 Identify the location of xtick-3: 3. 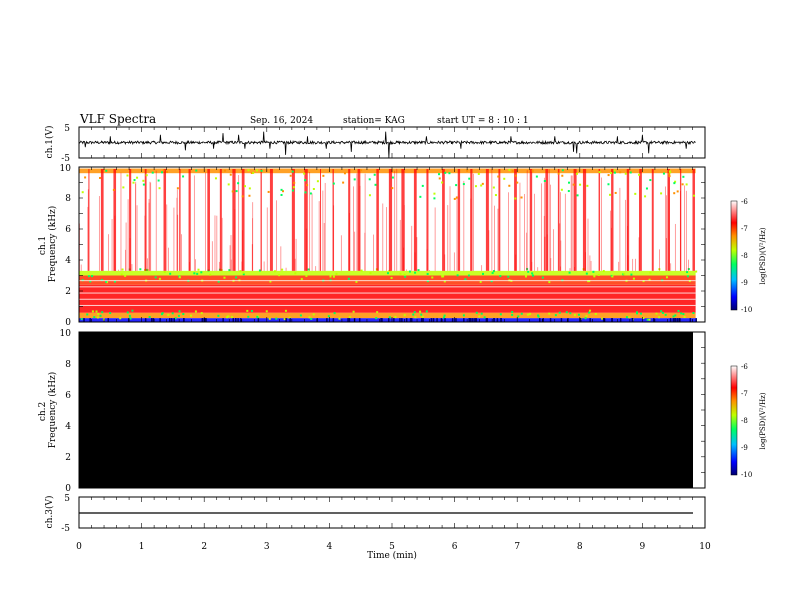
(267, 547).